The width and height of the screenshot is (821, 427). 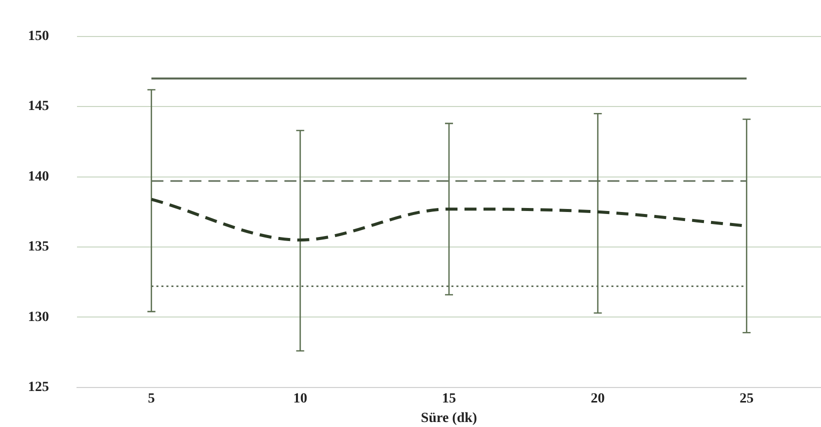 I want to click on y-tick-label: 150, so click(x=38, y=36).